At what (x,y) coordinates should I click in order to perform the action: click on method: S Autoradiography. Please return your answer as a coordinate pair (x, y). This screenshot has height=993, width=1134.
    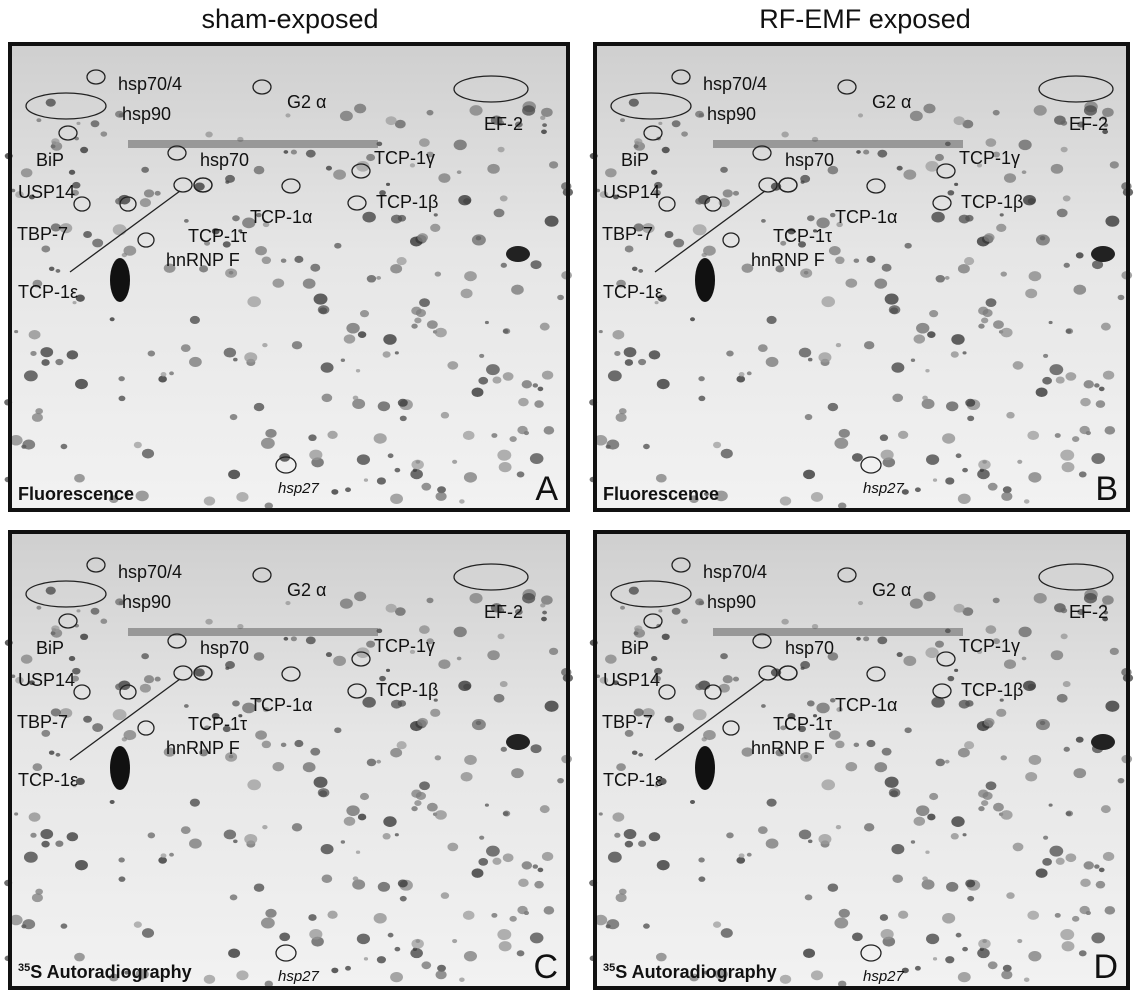
    Looking at the image, I should click on (695, 972).